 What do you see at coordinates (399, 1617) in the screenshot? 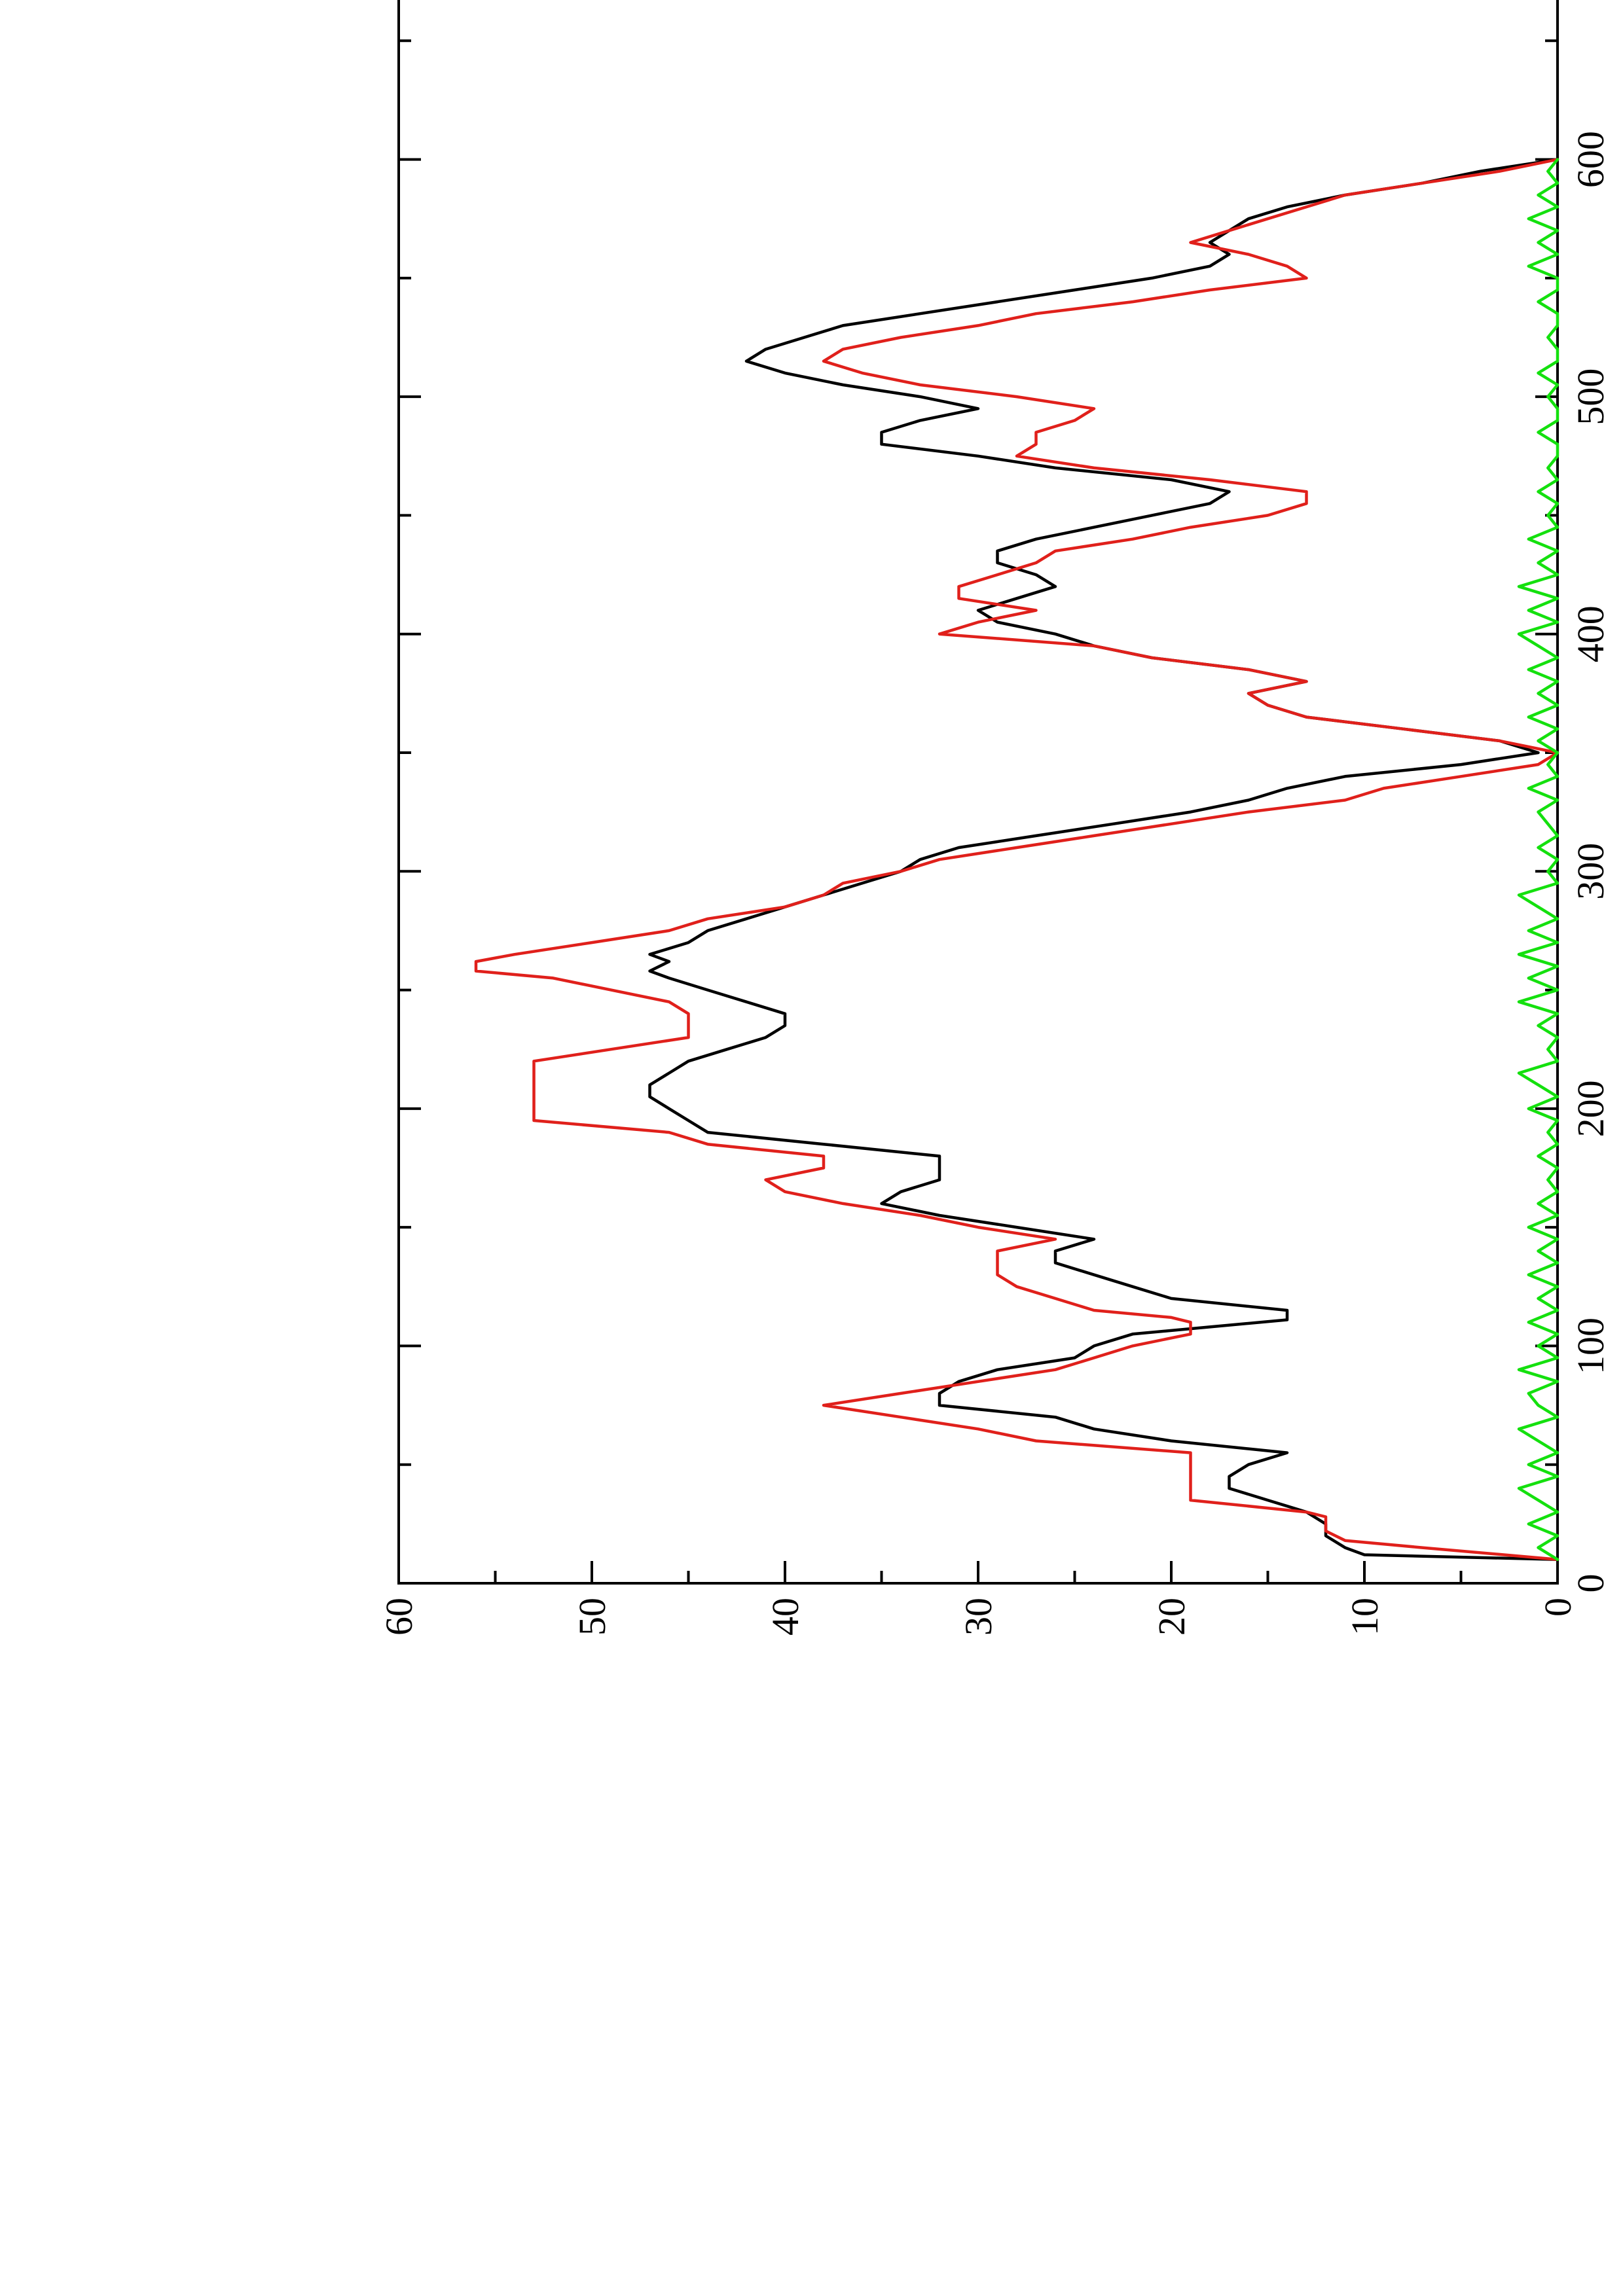
I see `y-tick-label: 60` at bounding box center [399, 1617].